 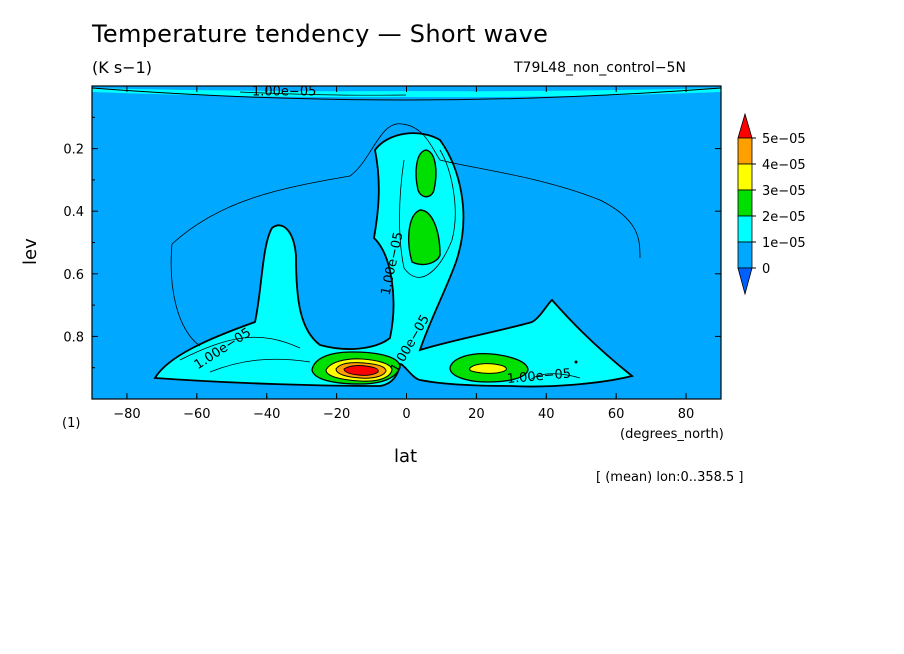 What do you see at coordinates (240, 348) in the screenshot?
I see `contour-inner-sh` at bounding box center [240, 348].